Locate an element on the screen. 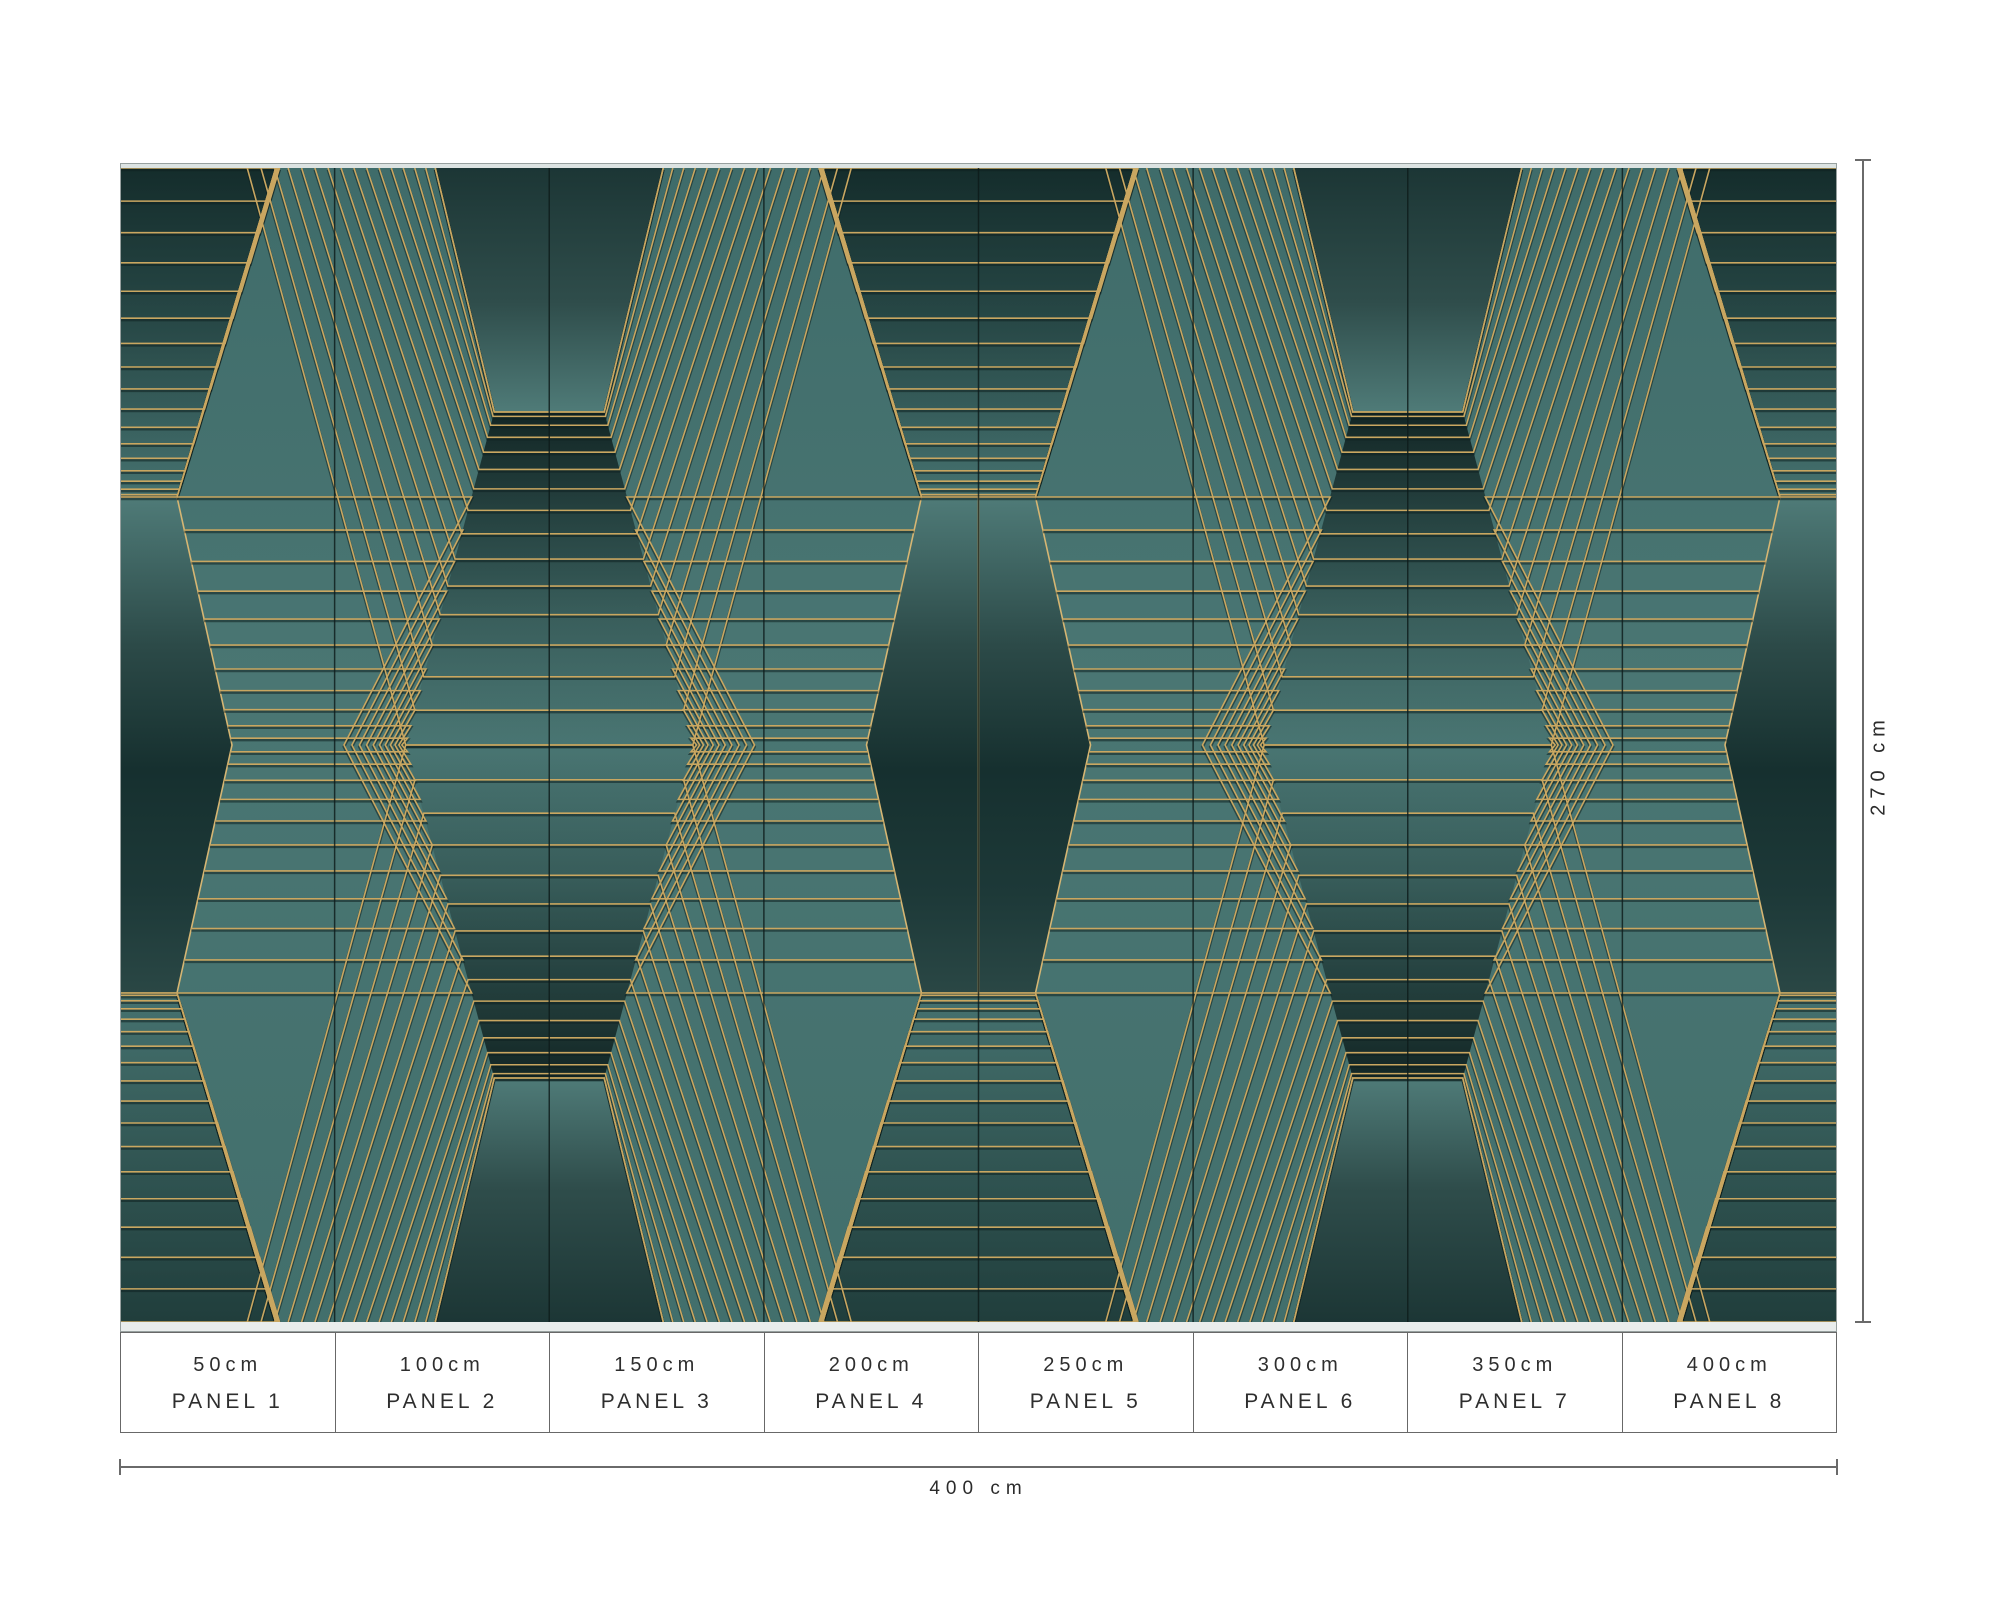 The height and width of the screenshot is (1600, 2000). panel-name-label: PANEL 3 is located at coordinates (656, 1401).